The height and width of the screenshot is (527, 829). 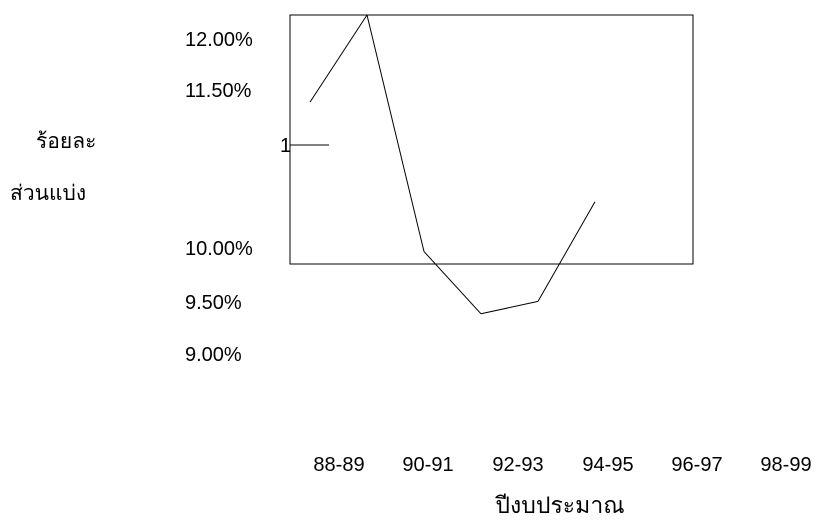 What do you see at coordinates (48, 193) in the screenshot?
I see `y-axis-label-line2: ส่วนแบ่ง` at bounding box center [48, 193].